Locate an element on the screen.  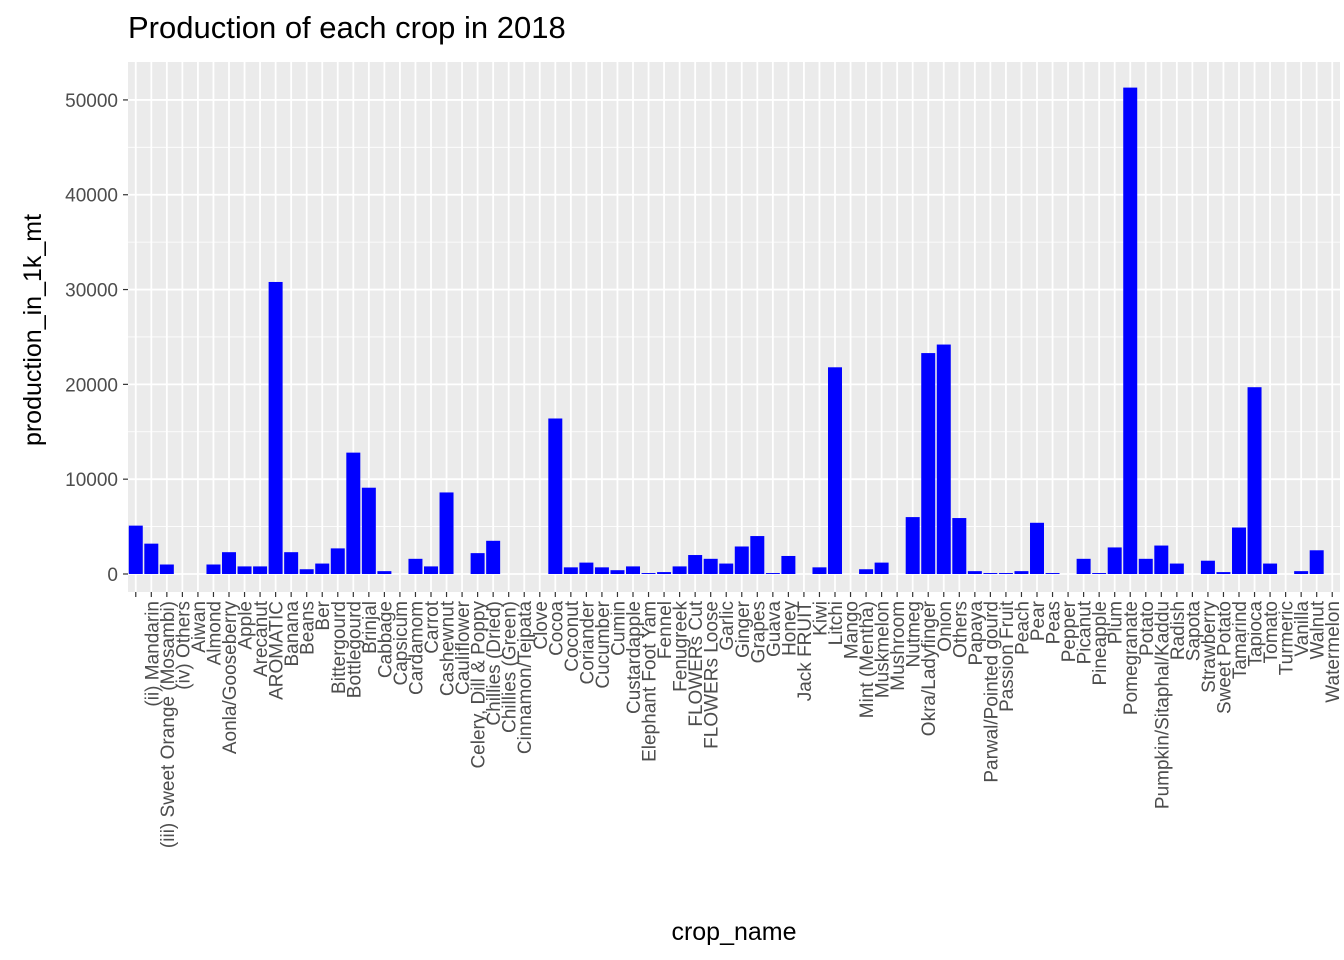
x-tick-label: (iii) Sweet Orange (Mosambi) is located at coordinates (168, 724).